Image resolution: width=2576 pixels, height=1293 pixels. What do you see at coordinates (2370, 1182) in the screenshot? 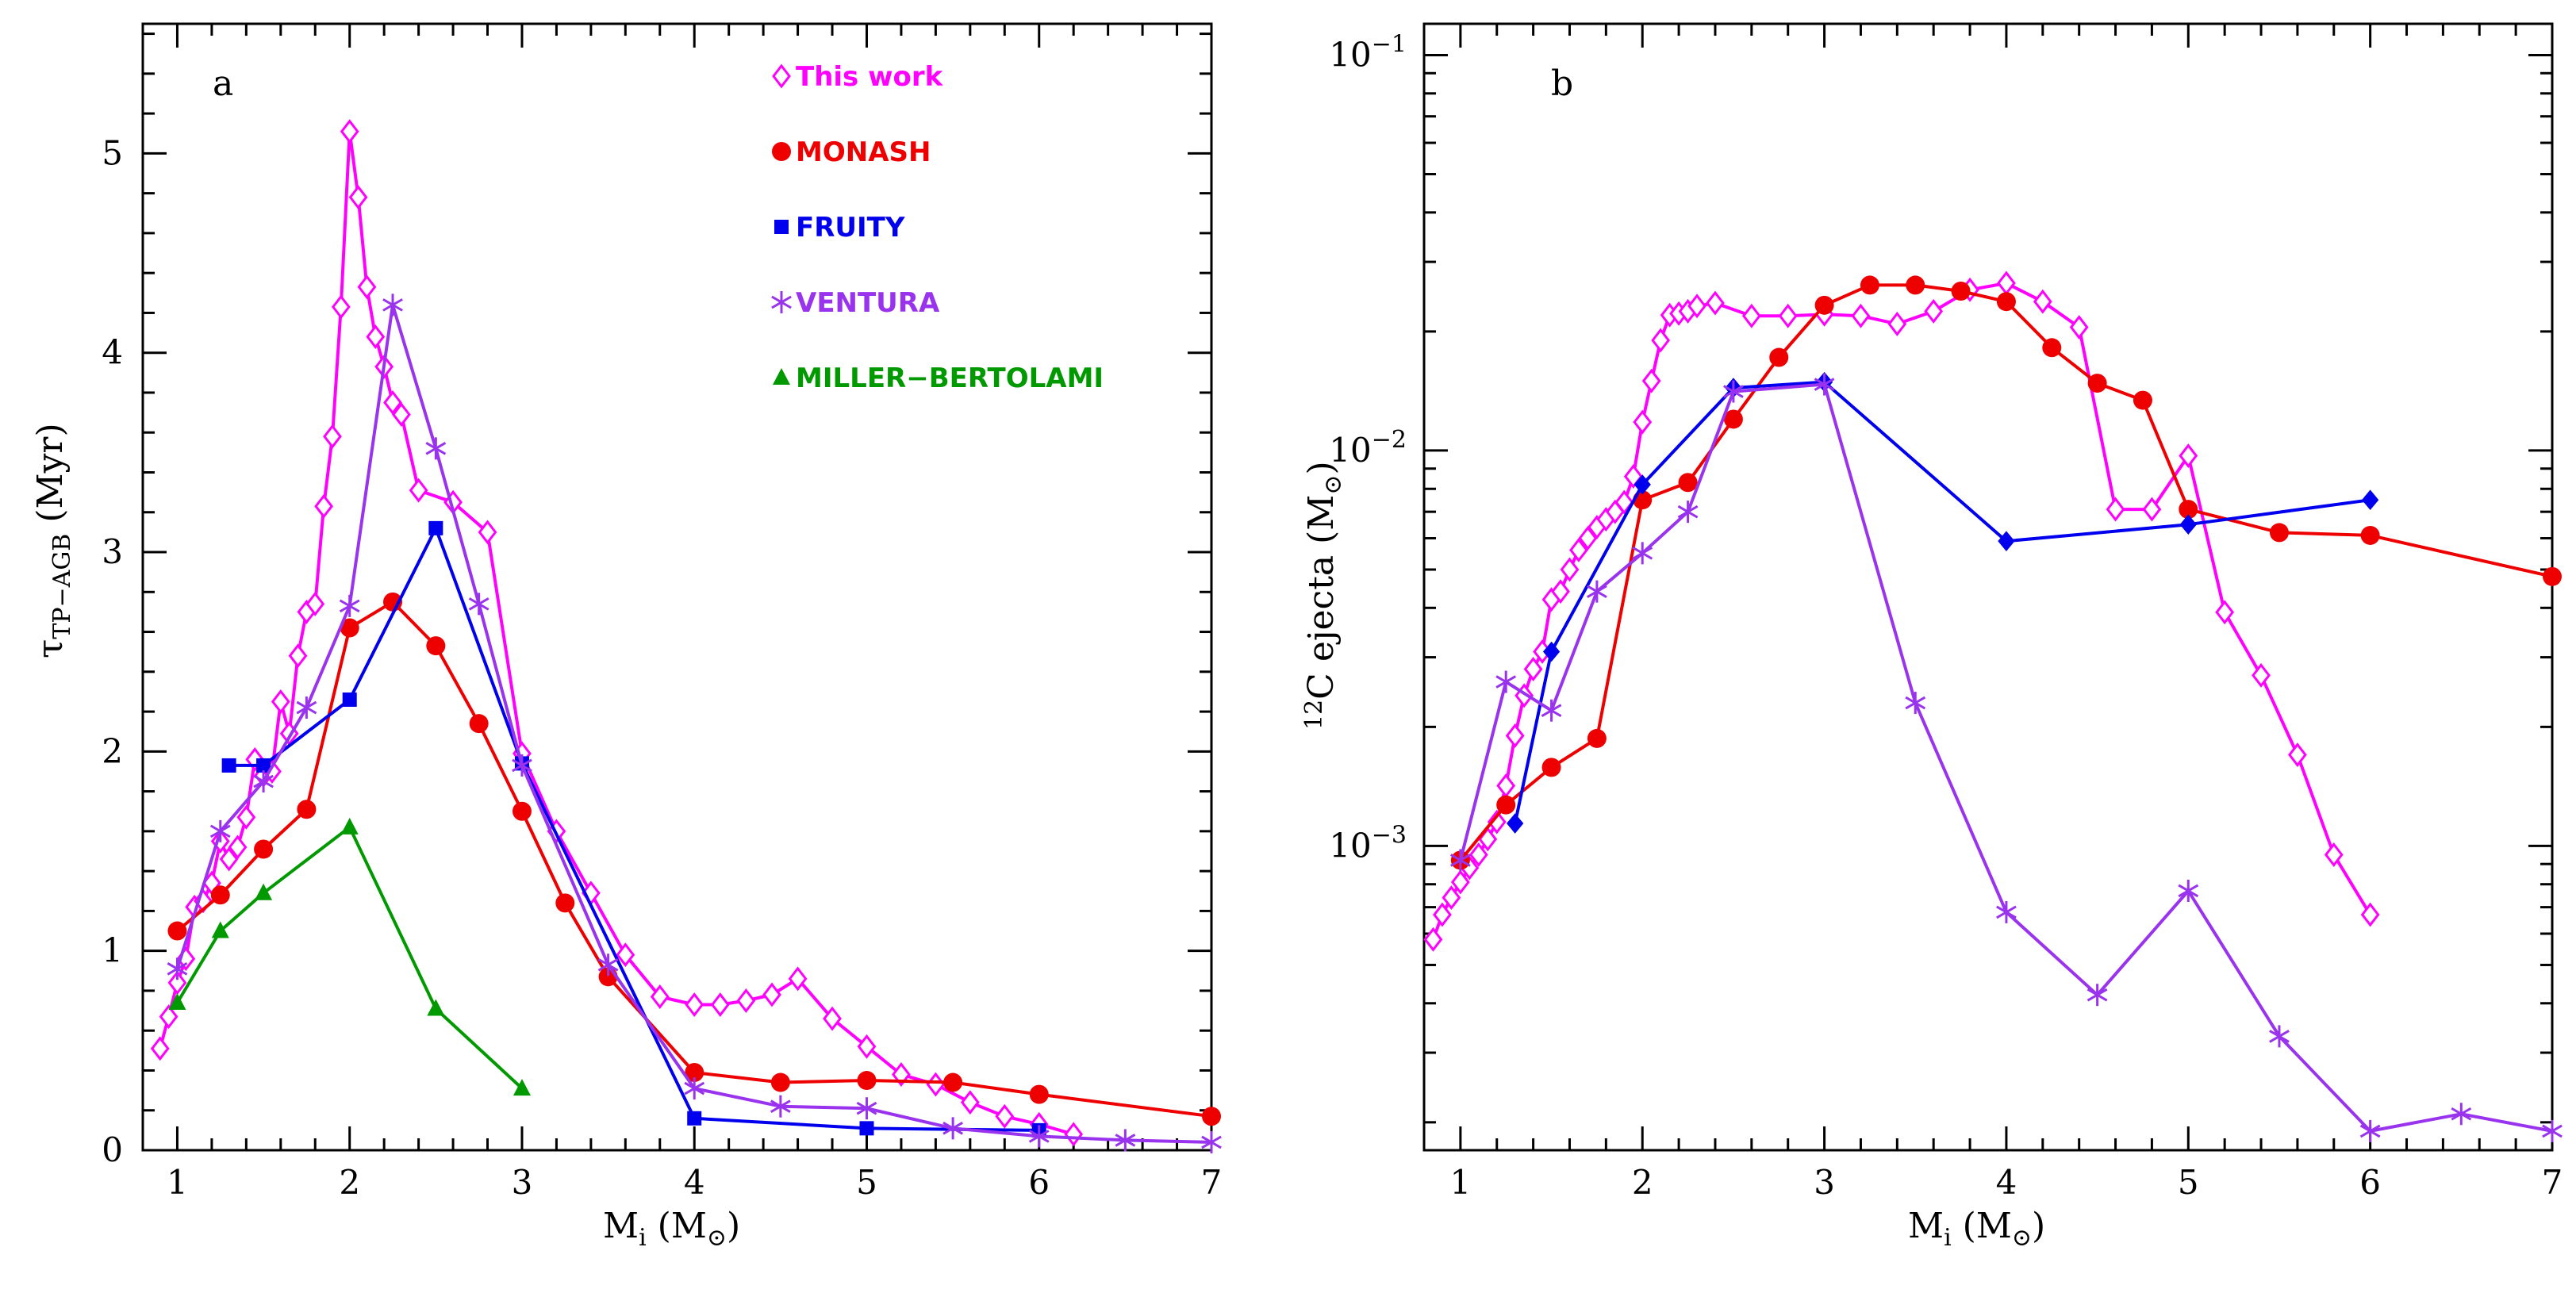
I see `x-tick-label: 6` at bounding box center [2370, 1182].